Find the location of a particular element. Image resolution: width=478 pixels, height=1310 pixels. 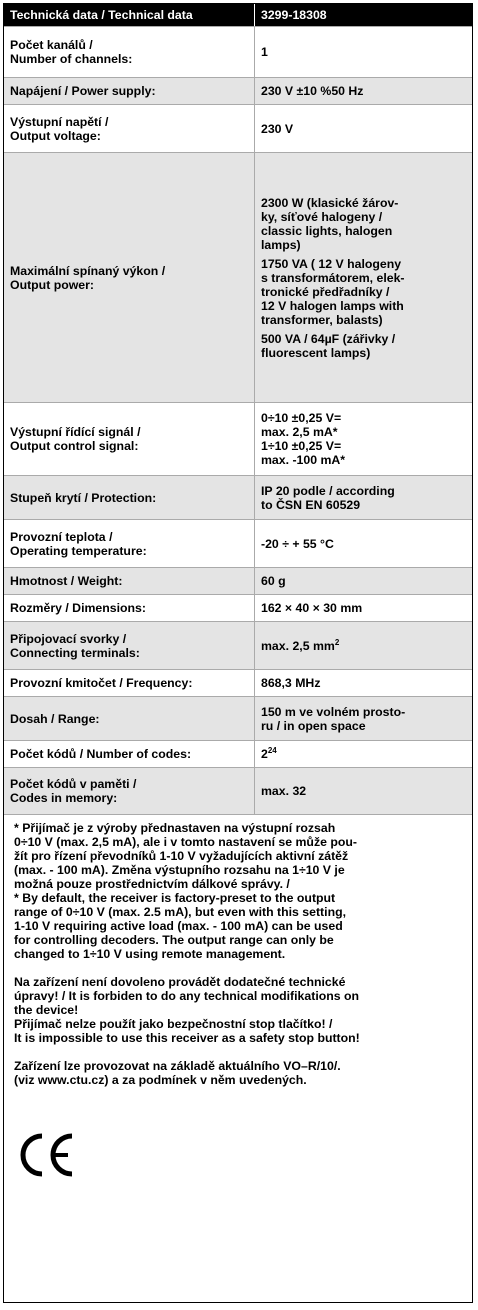

spec-value: 868,3 MHz is located at coordinates (363, 683).